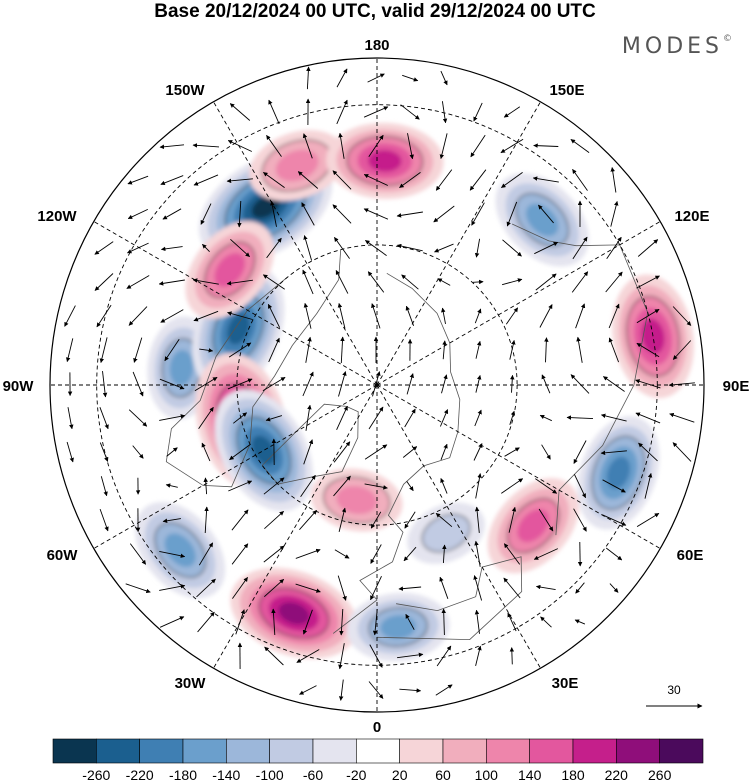 Image resolution: width=750 pixels, height=783 pixels. What do you see at coordinates (565, 683) in the screenshot?
I see `longitude-label-30e: 30E` at bounding box center [565, 683].